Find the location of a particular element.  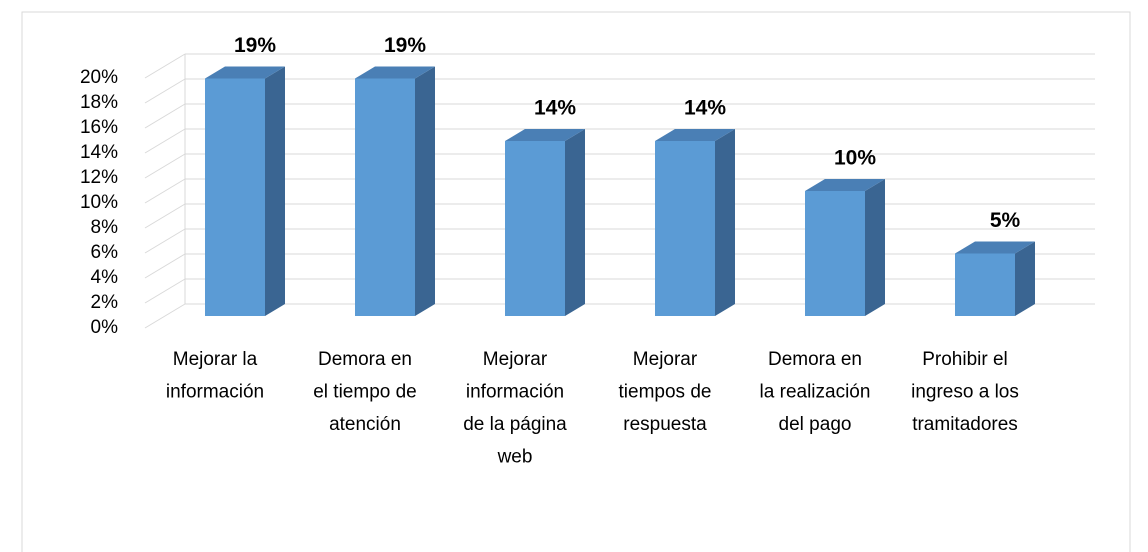

y-tick-label: 12% is located at coordinates (99, 177).